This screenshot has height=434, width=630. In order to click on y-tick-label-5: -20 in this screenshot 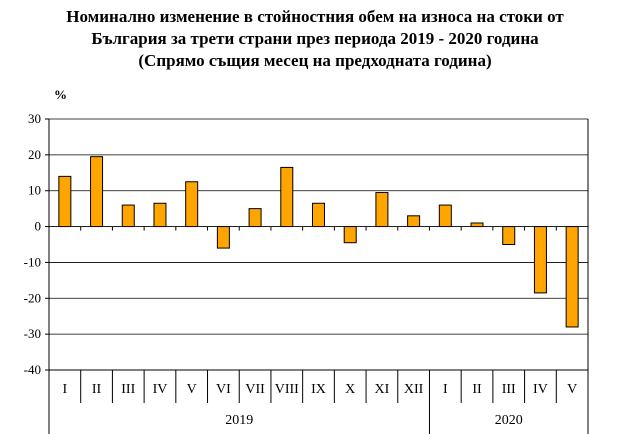, I will do `click(32, 297)`.